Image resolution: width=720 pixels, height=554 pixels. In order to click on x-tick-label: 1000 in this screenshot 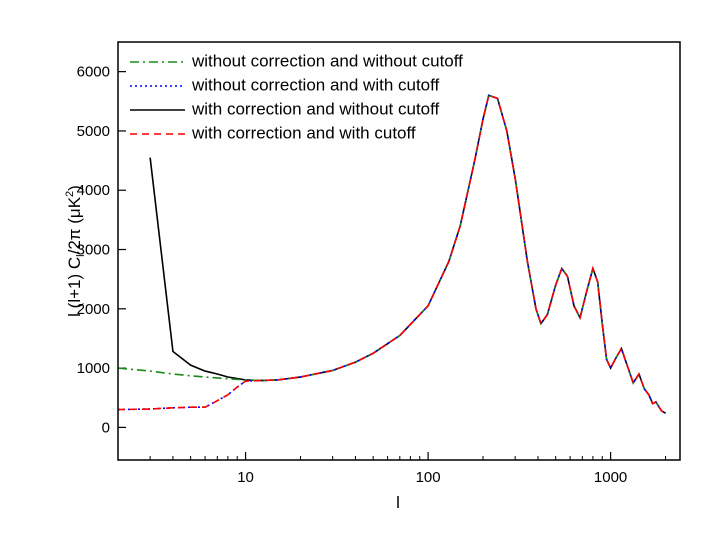, I will do `click(610, 477)`.